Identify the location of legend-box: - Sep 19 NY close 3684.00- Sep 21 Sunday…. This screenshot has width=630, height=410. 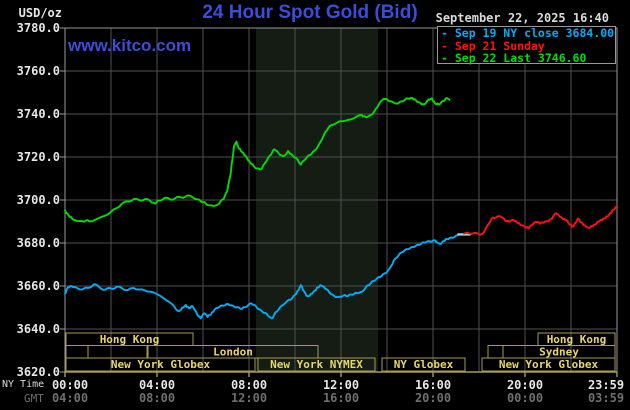
(526, 45).